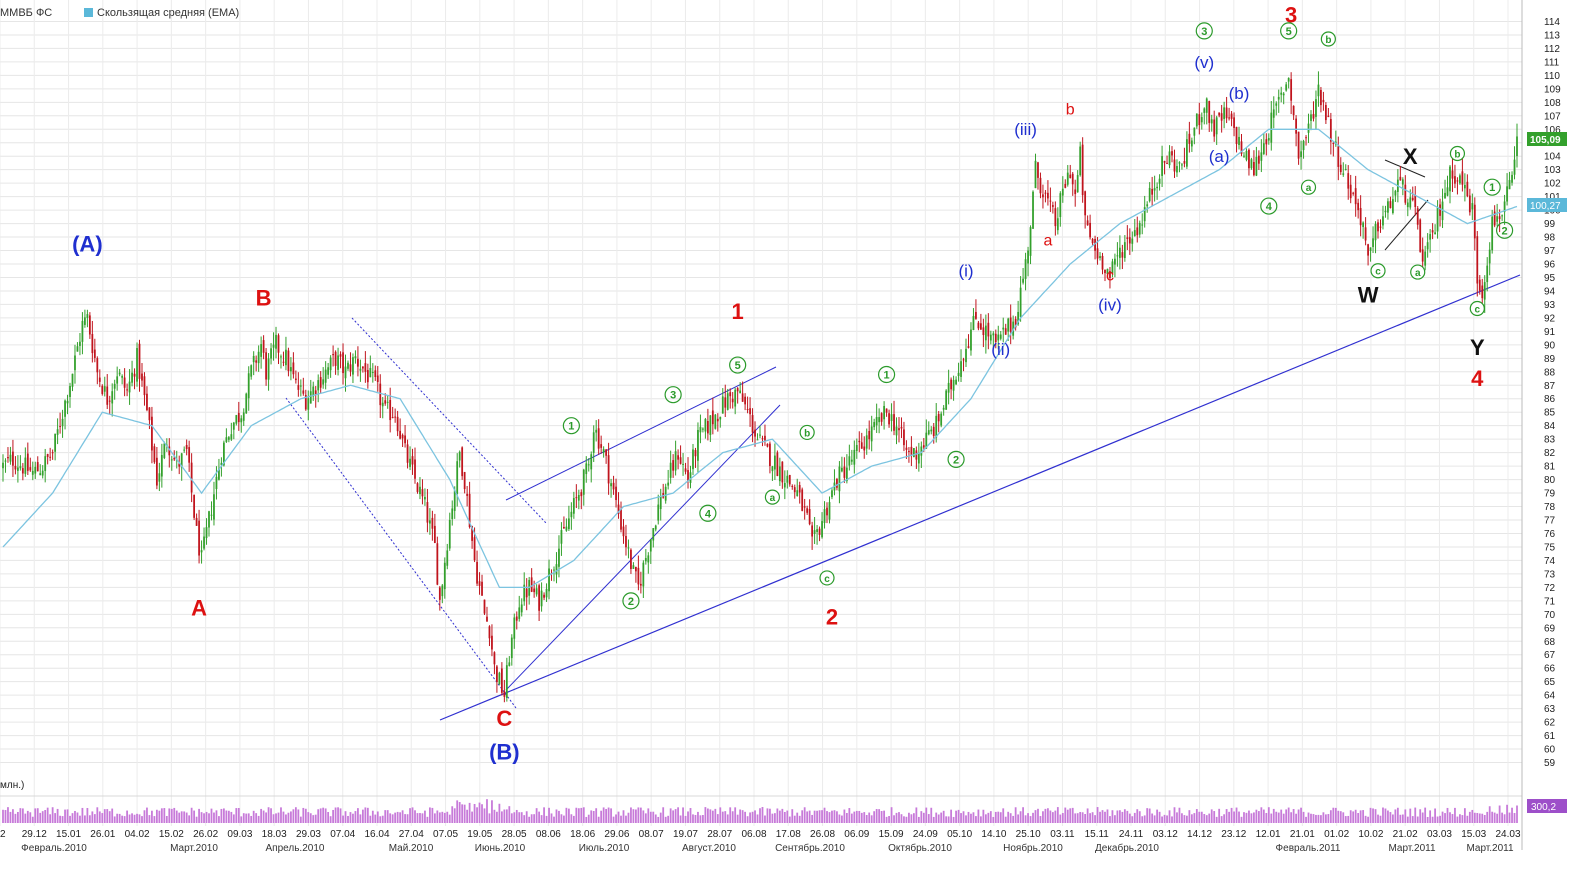 The height and width of the screenshot is (870, 1595). What do you see at coordinates (1550, 318) in the screenshot?
I see `price-tick-label: 92` at bounding box center [1550, 318].